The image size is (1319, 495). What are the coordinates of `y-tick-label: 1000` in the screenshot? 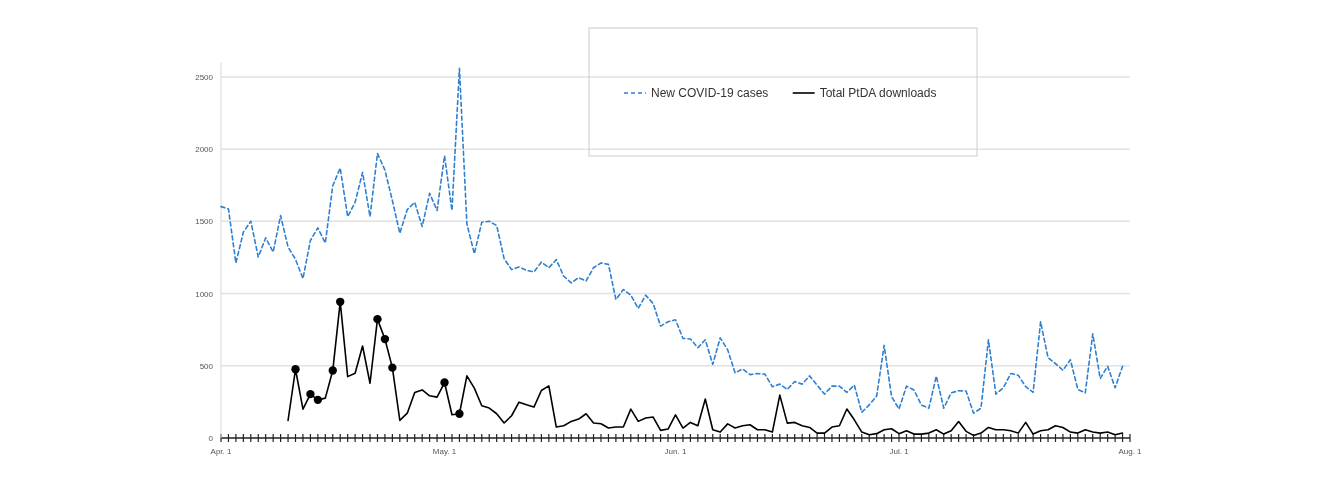 It's located at (204, 294).